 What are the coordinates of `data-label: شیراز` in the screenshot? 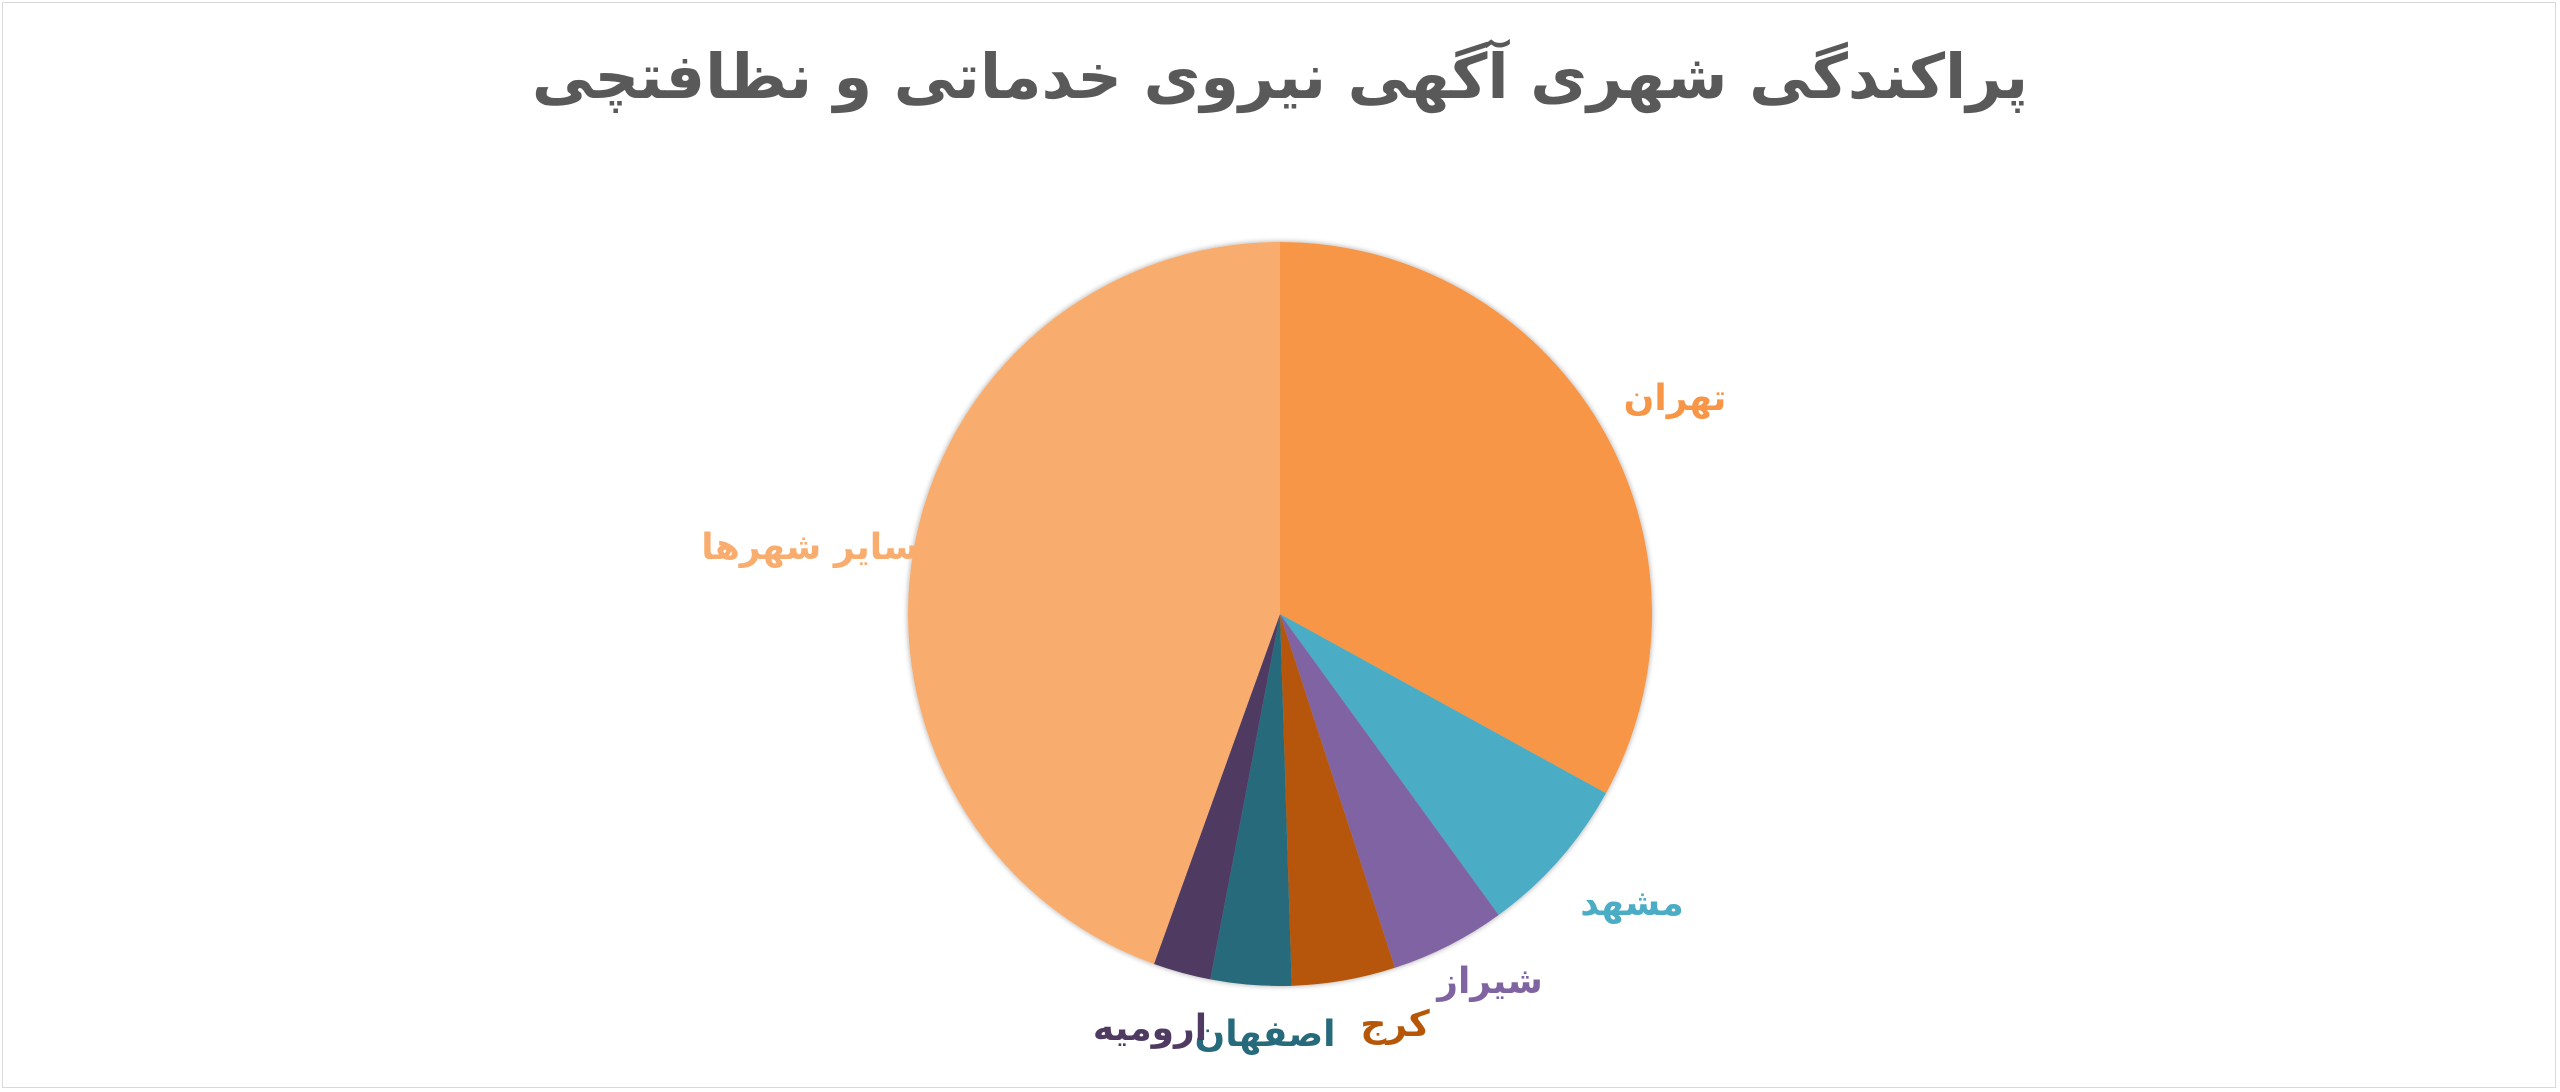 It's located at (1489, 981).